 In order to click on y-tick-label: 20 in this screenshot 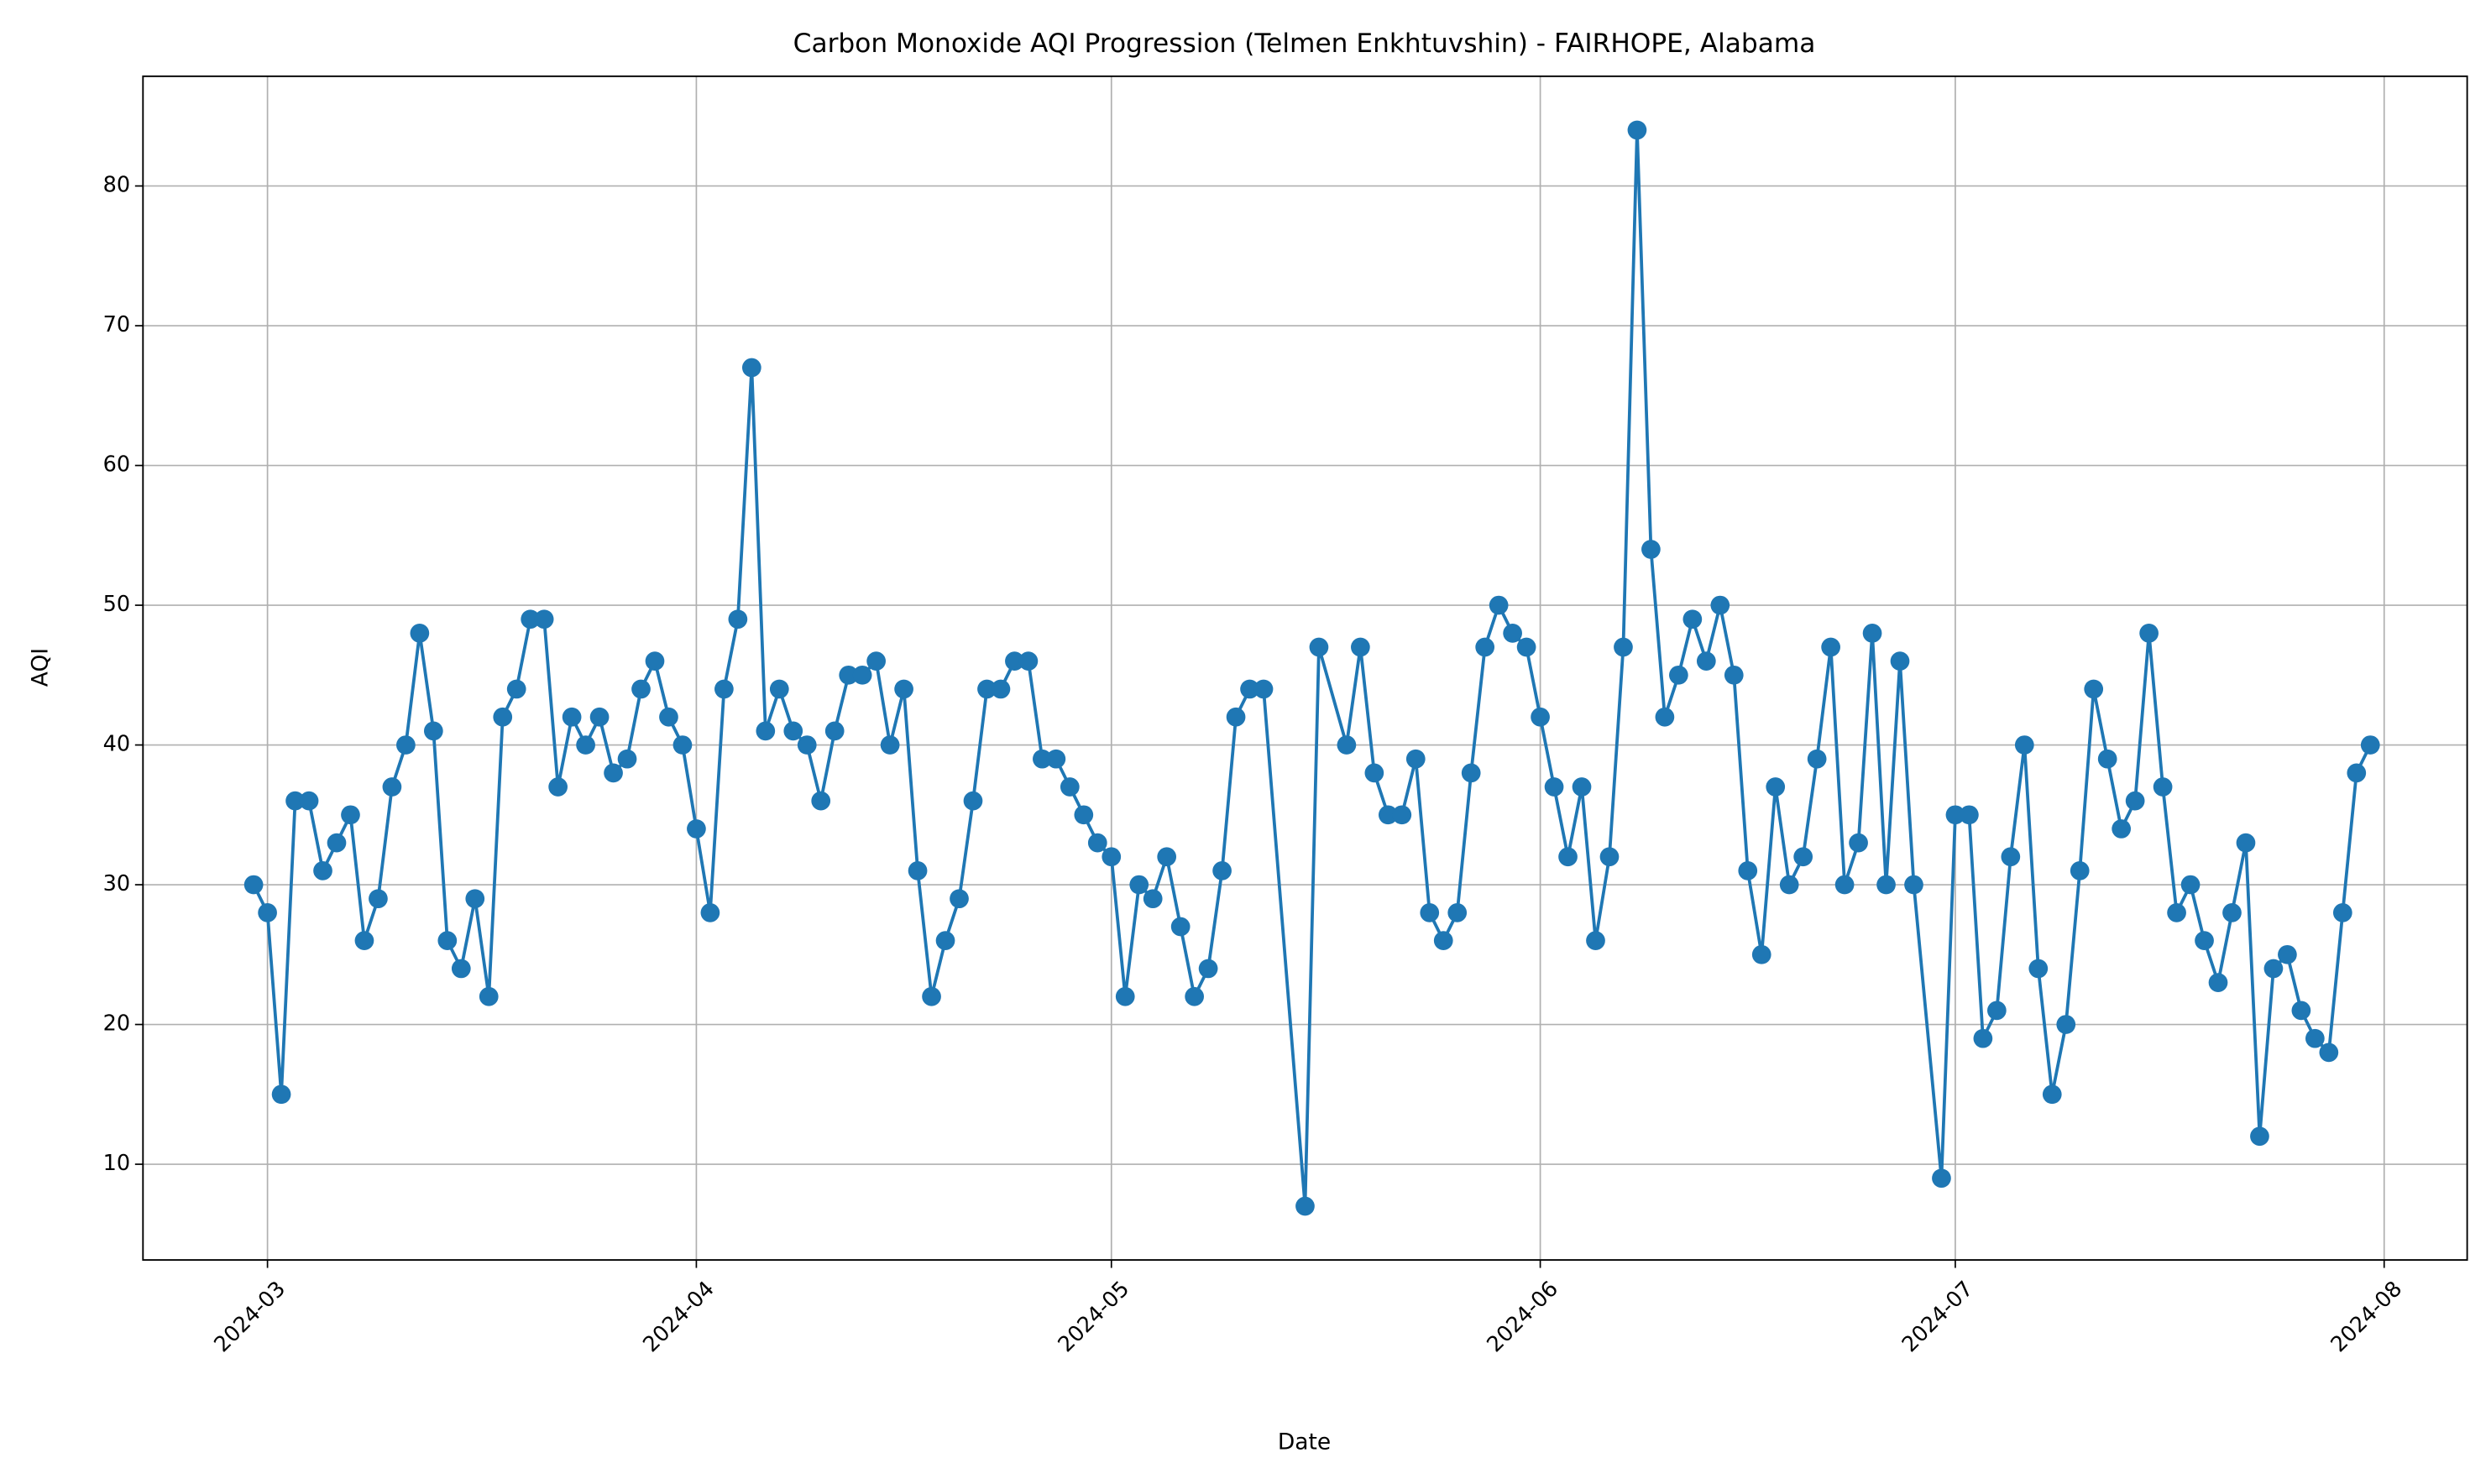, I will do `click(117, 1024)`.